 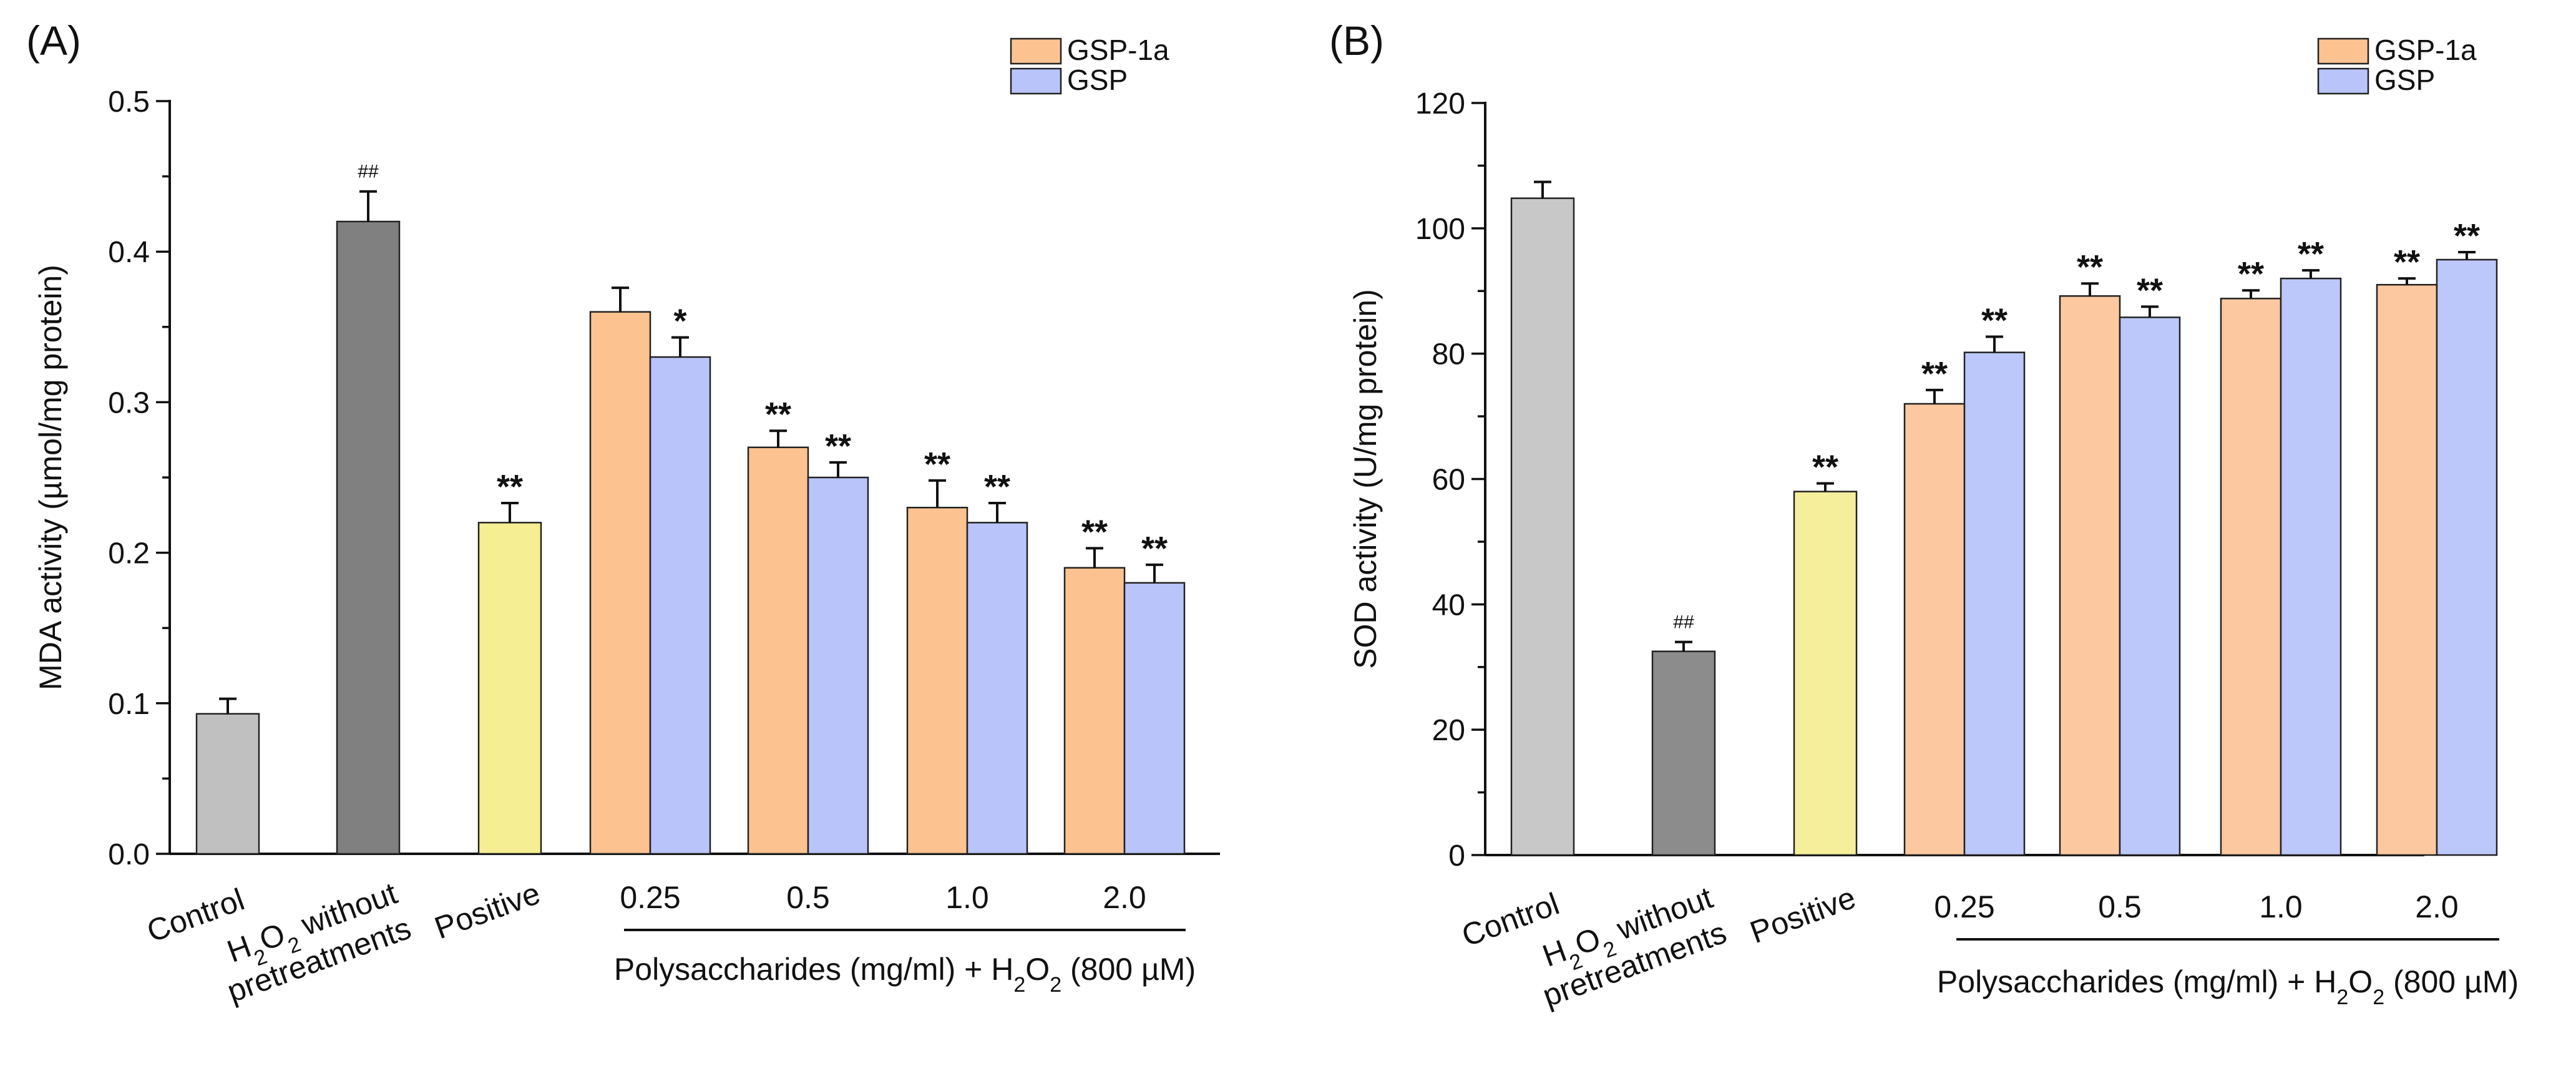 What do you see at coordinates (129, 252) in the screenshot?
I see `y-tick-label: 0.4` at bounding box center [129, 252].